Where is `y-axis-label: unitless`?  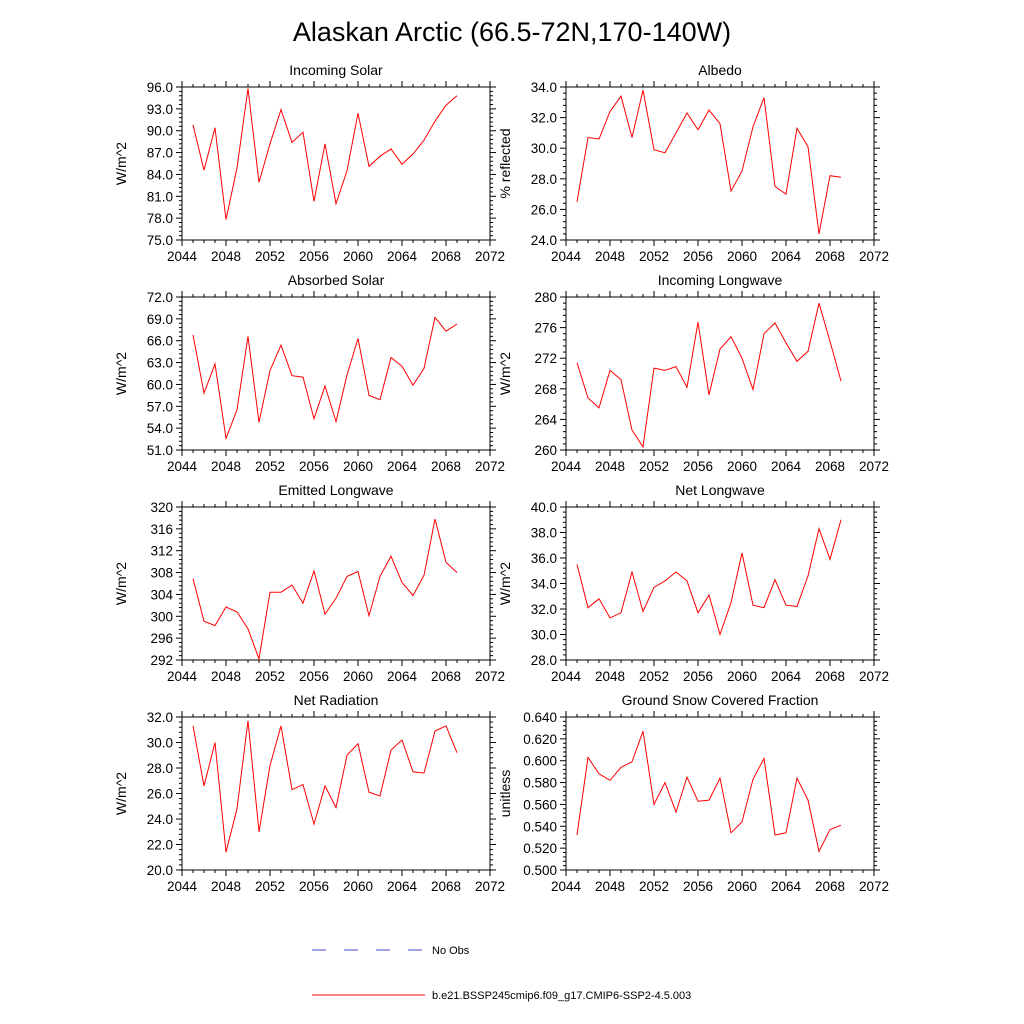
y-axis-label: unitless is located at coordinates (505, 793).